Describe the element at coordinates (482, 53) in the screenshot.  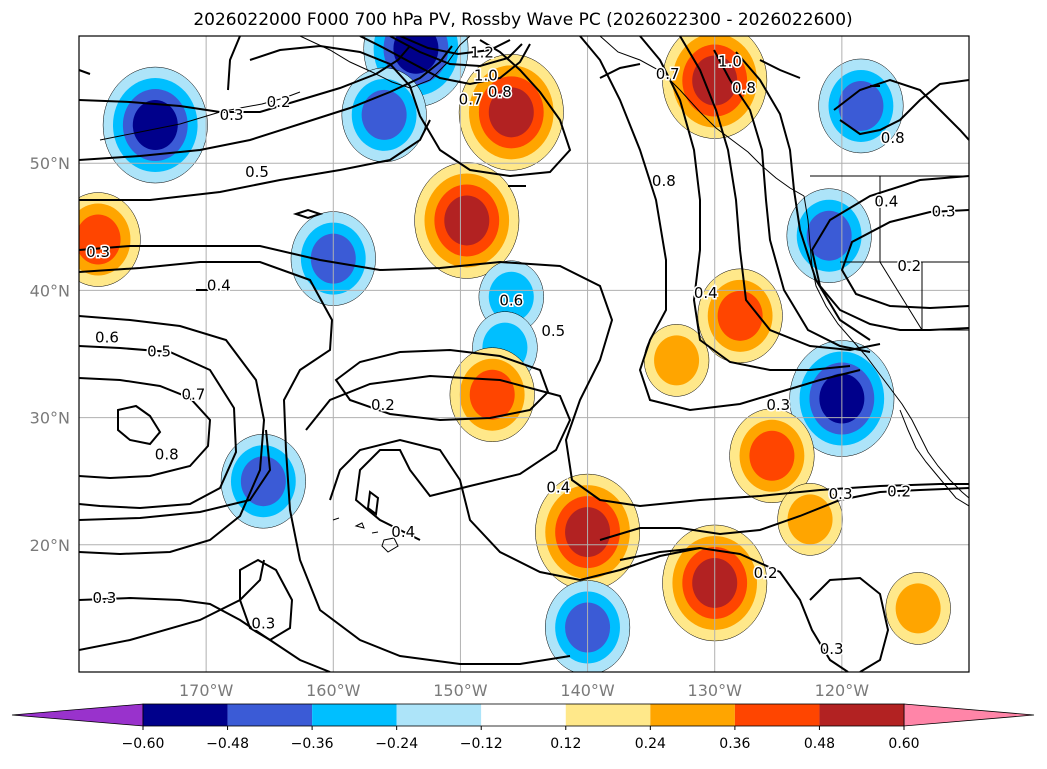
I see `pv-contour-label: 1.2` at that location.